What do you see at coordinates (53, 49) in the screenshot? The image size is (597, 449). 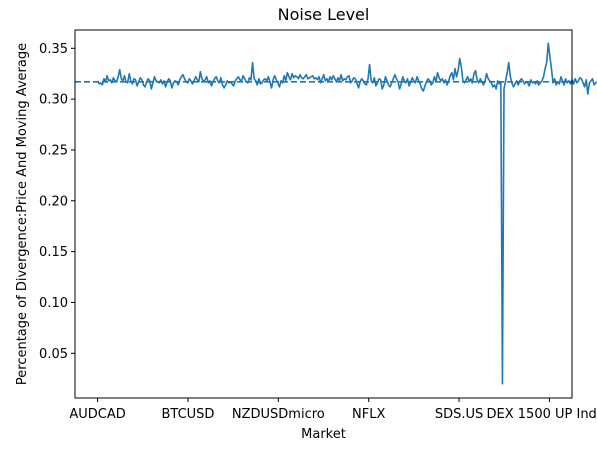 I see `y-tick-label: 0.35` at bounding box center [53, 49].